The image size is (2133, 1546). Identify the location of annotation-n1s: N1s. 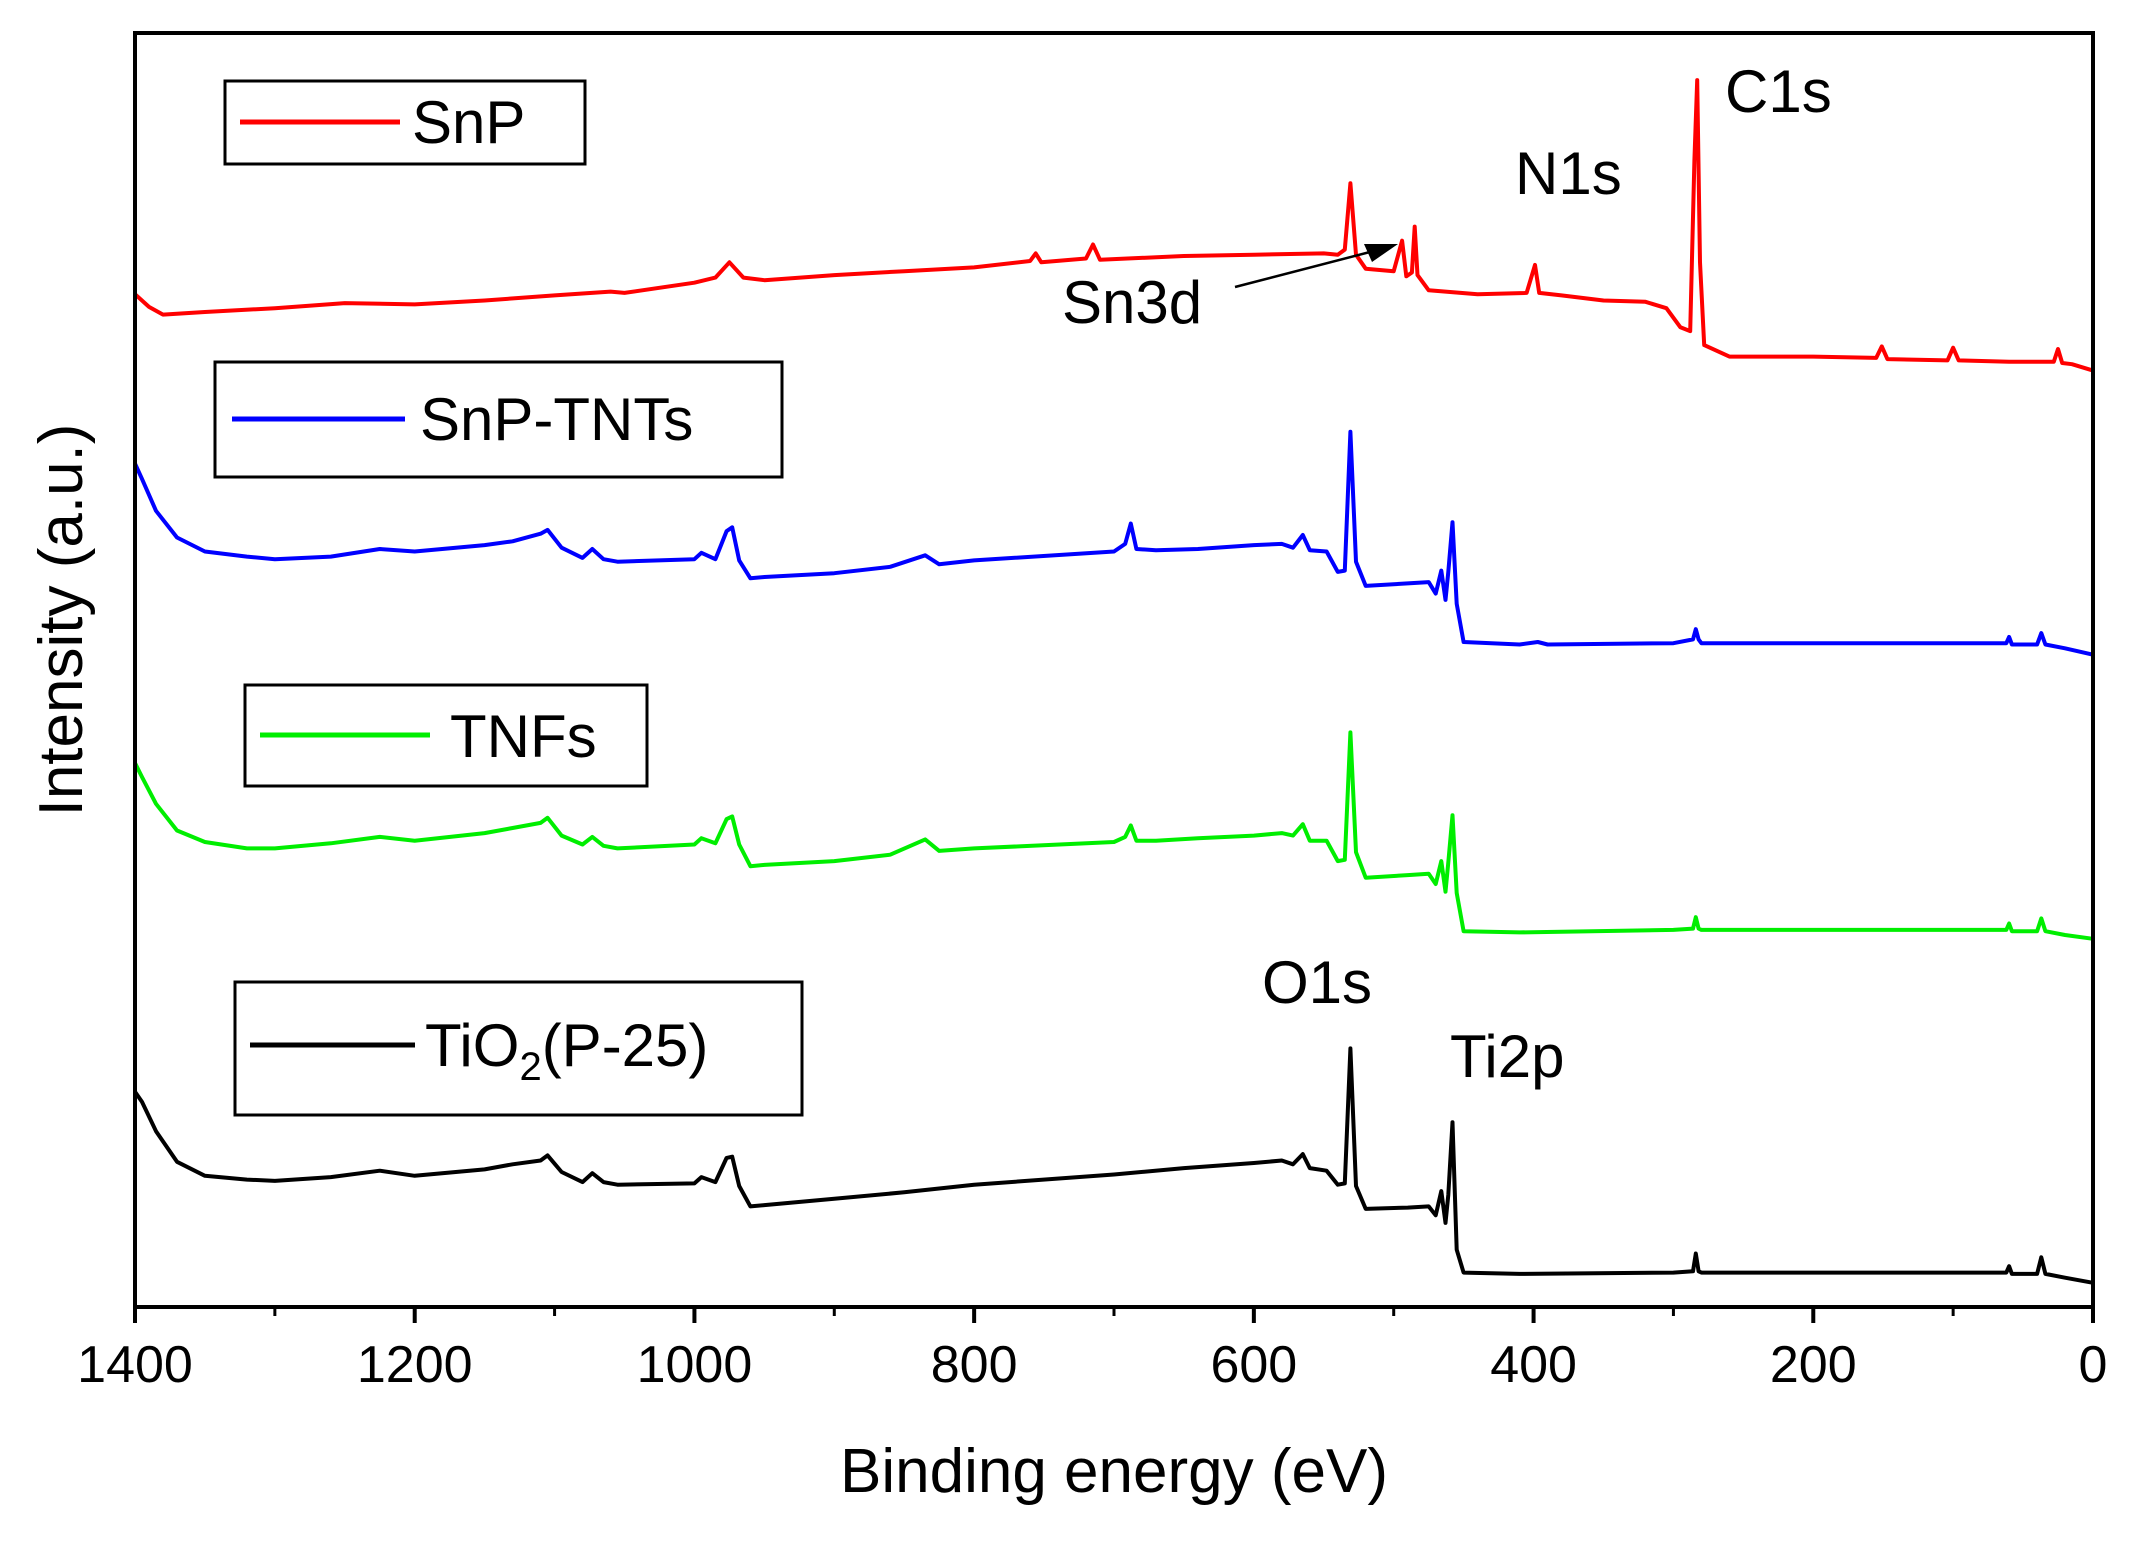
(1568, 173).